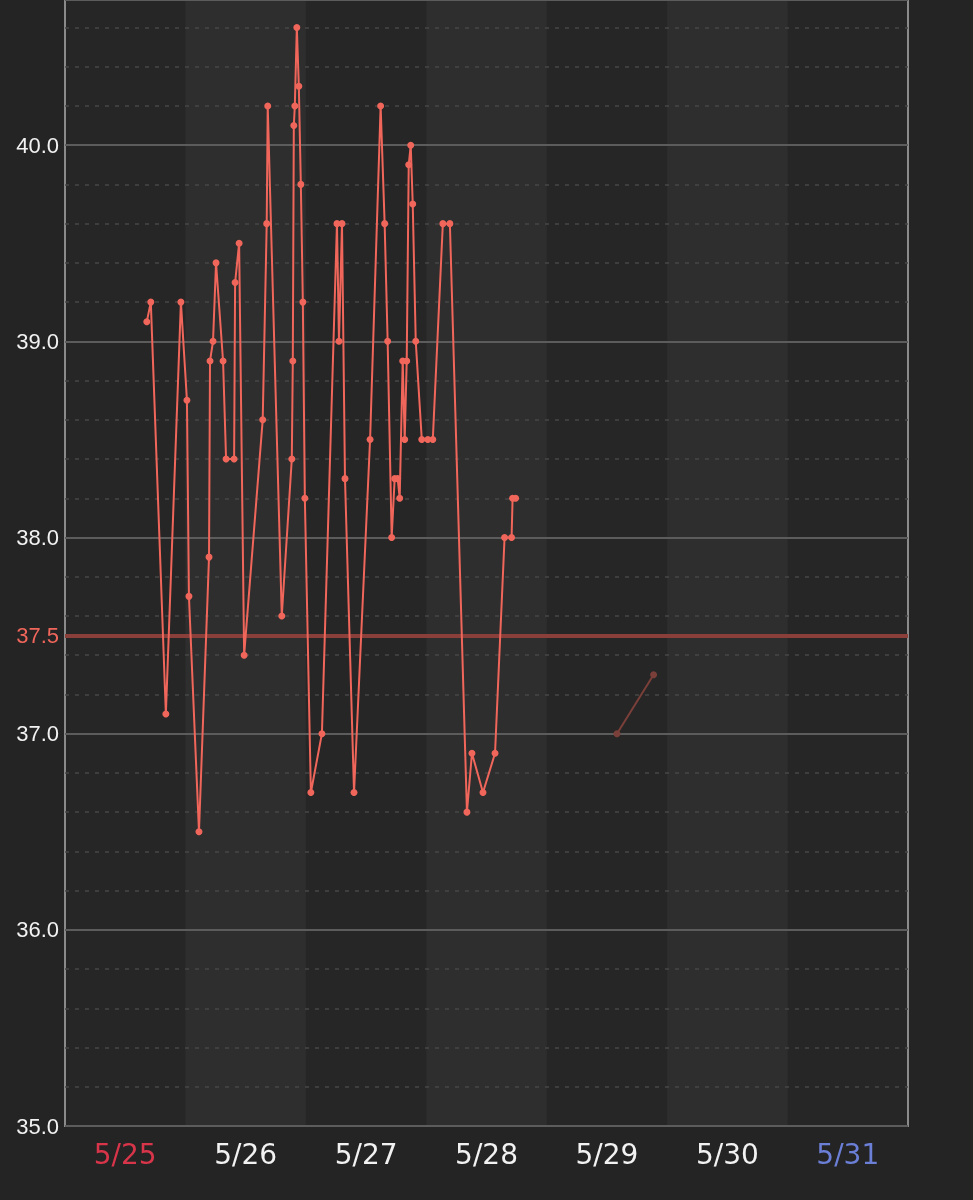 The width and height of the screenshot is (973, 1200). What do you see at coordinates (37, 734) in the screenshot?
I see `y-tick-label: 37.0` at bounding box center [37, 734].